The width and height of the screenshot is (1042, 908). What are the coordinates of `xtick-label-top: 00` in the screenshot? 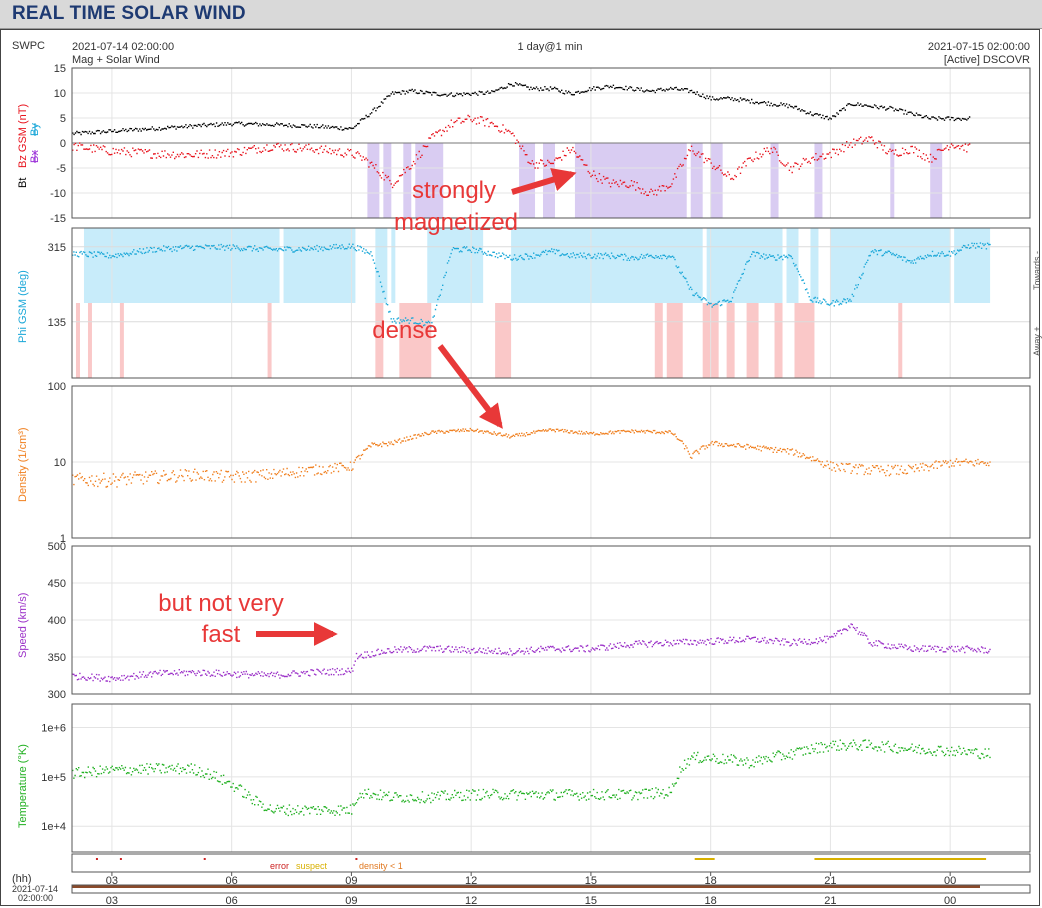 It's located at (950, 881).